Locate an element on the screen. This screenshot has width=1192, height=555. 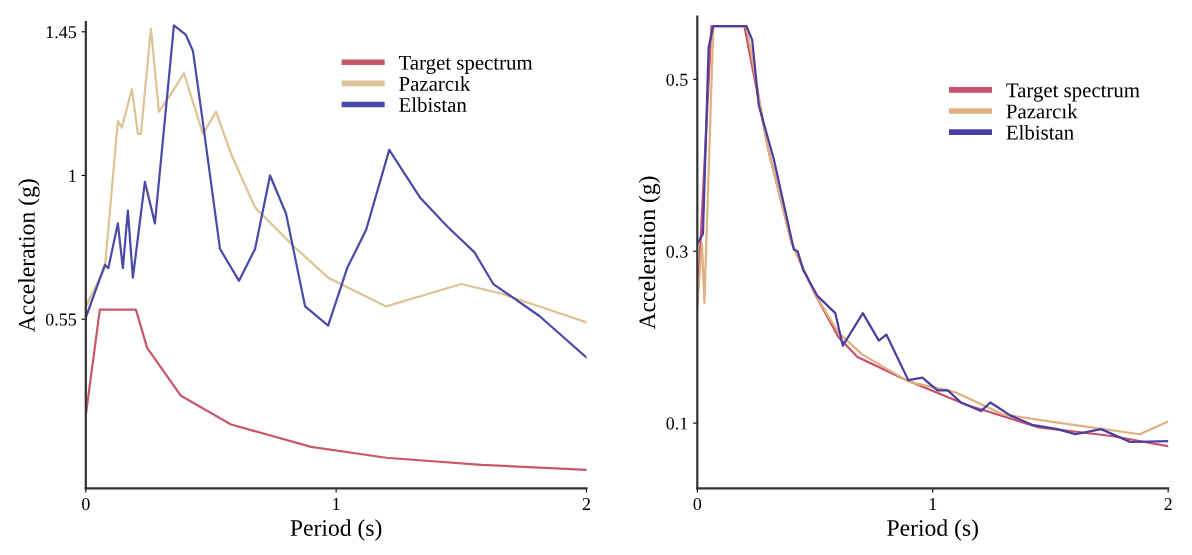
y-tick-label: 1.45 is located at coordinates (61, 32).